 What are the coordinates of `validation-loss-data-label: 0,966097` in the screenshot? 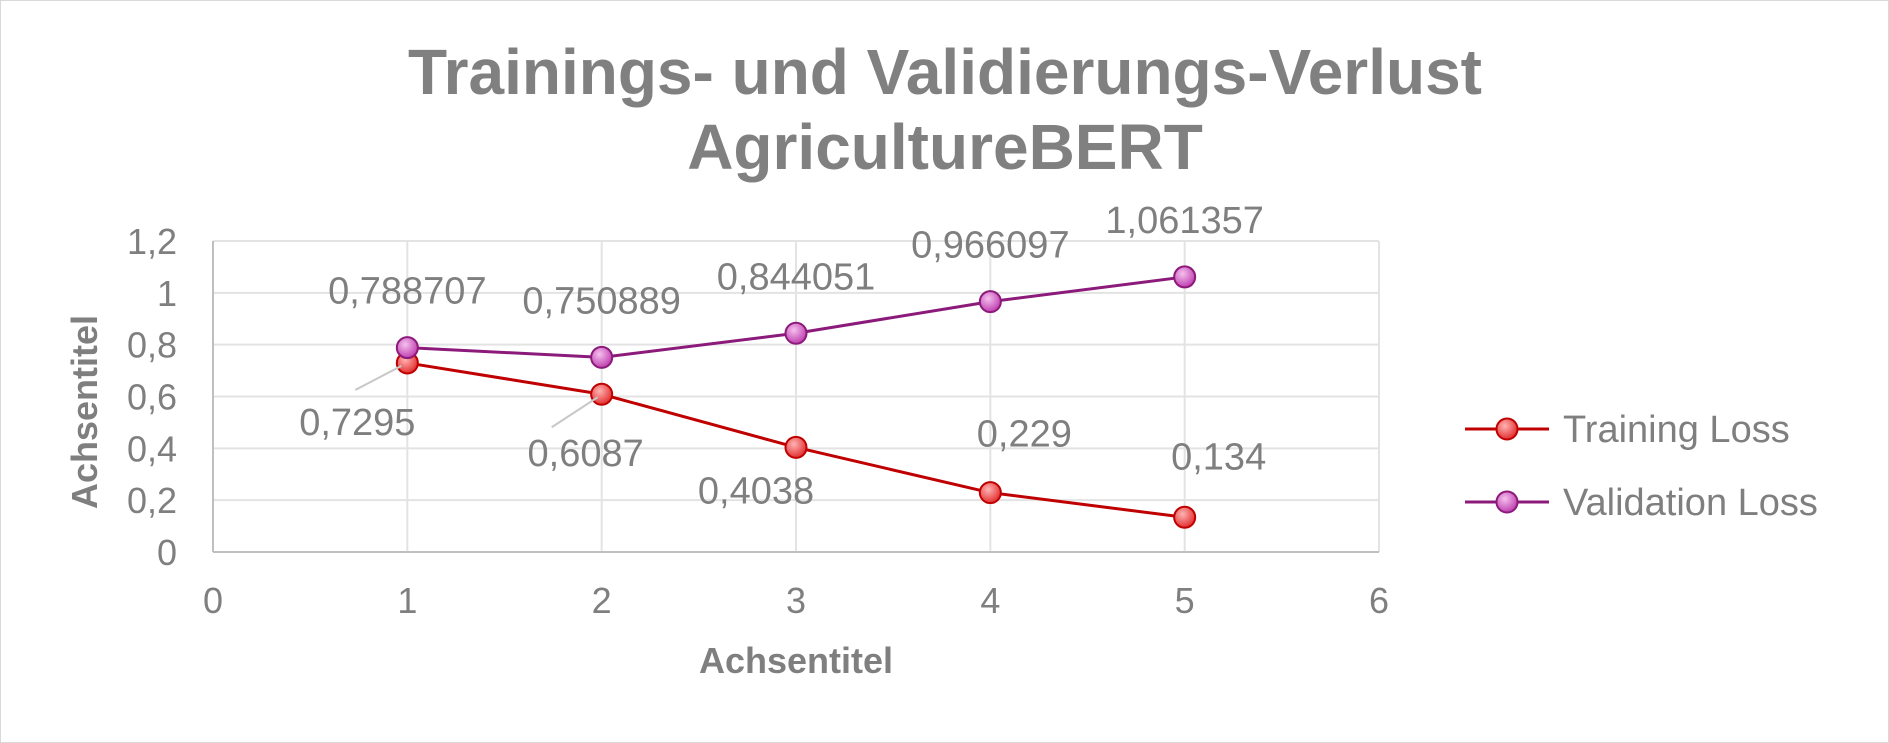 It's located at (990, 246).